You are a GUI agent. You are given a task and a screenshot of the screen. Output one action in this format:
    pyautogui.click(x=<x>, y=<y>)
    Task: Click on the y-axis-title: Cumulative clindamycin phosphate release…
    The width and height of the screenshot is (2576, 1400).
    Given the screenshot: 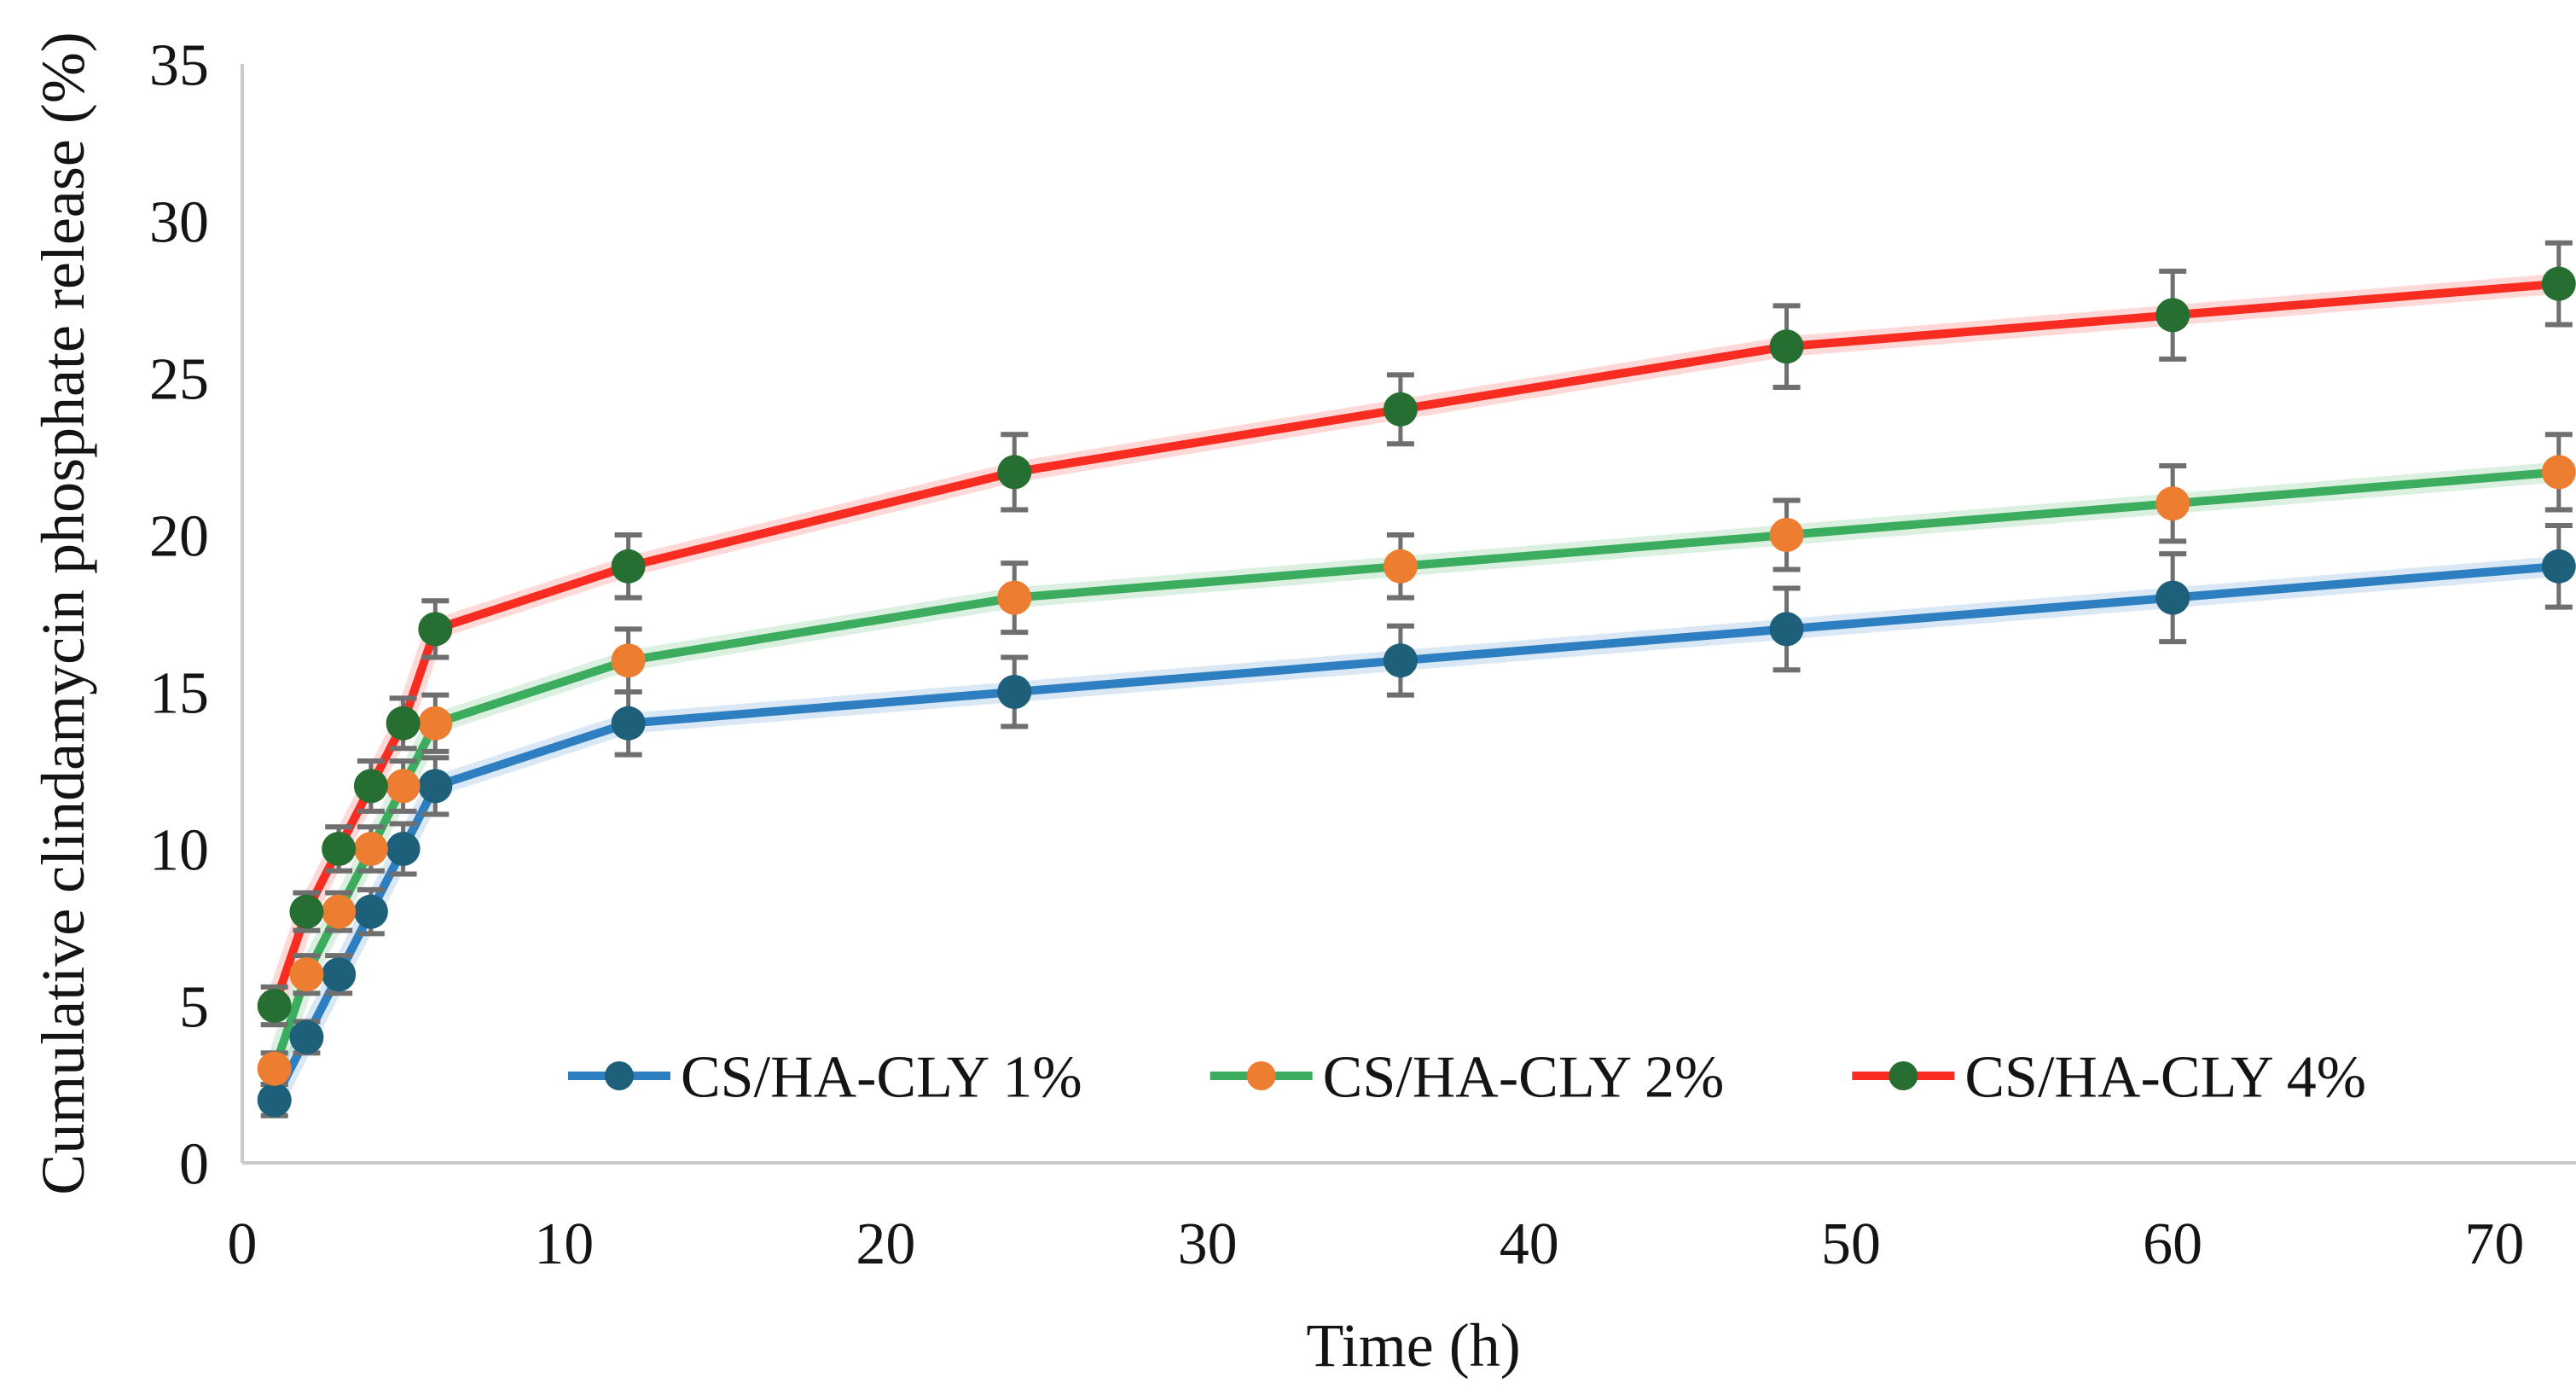 What is the action you would take?
    pyautogui.click(x=65, y=613)
    